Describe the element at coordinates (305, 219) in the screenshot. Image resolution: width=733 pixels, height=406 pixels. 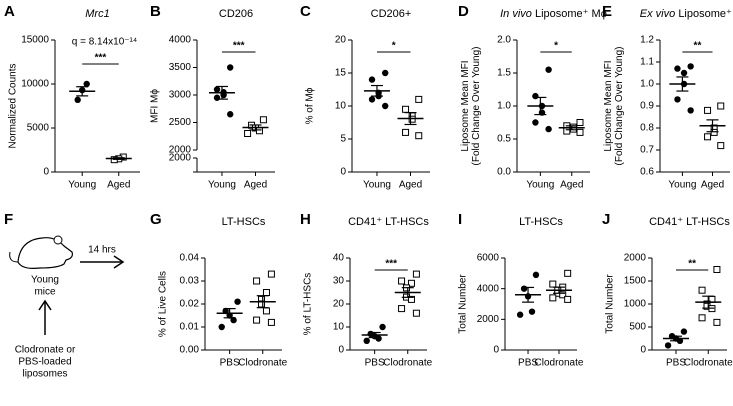
I see `panel-label: H` at that location.